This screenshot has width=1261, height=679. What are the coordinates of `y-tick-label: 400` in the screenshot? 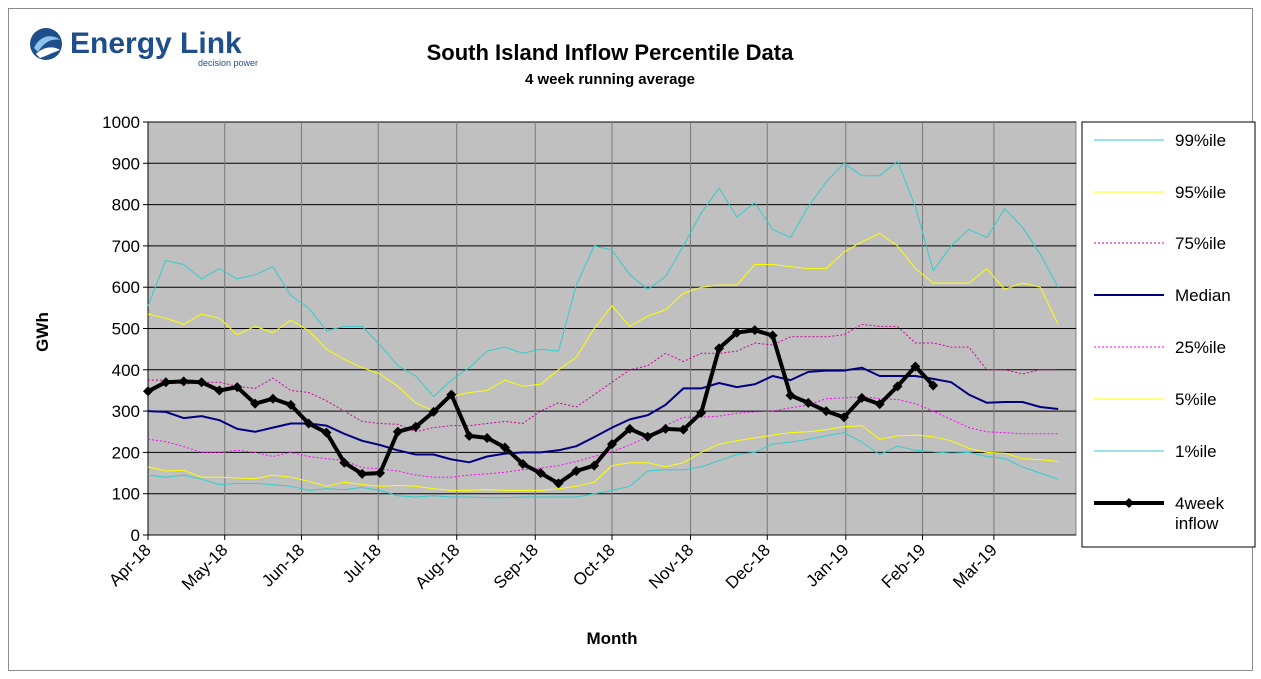 It's located at (126, 370).